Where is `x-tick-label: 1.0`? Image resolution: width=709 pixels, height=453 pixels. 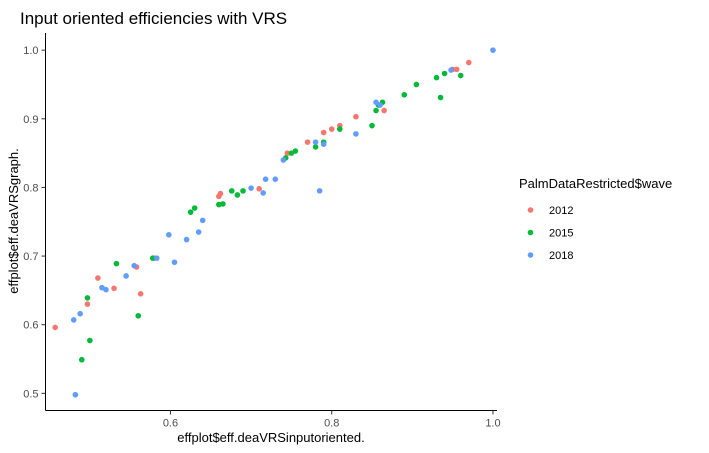
x-tick-label: 1.0 is located at coordinates (492, 424).